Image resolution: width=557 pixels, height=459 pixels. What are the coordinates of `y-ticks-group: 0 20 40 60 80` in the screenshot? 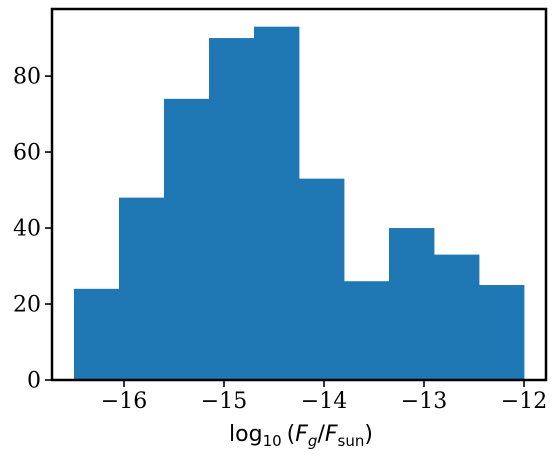 It's located at (32, 229).